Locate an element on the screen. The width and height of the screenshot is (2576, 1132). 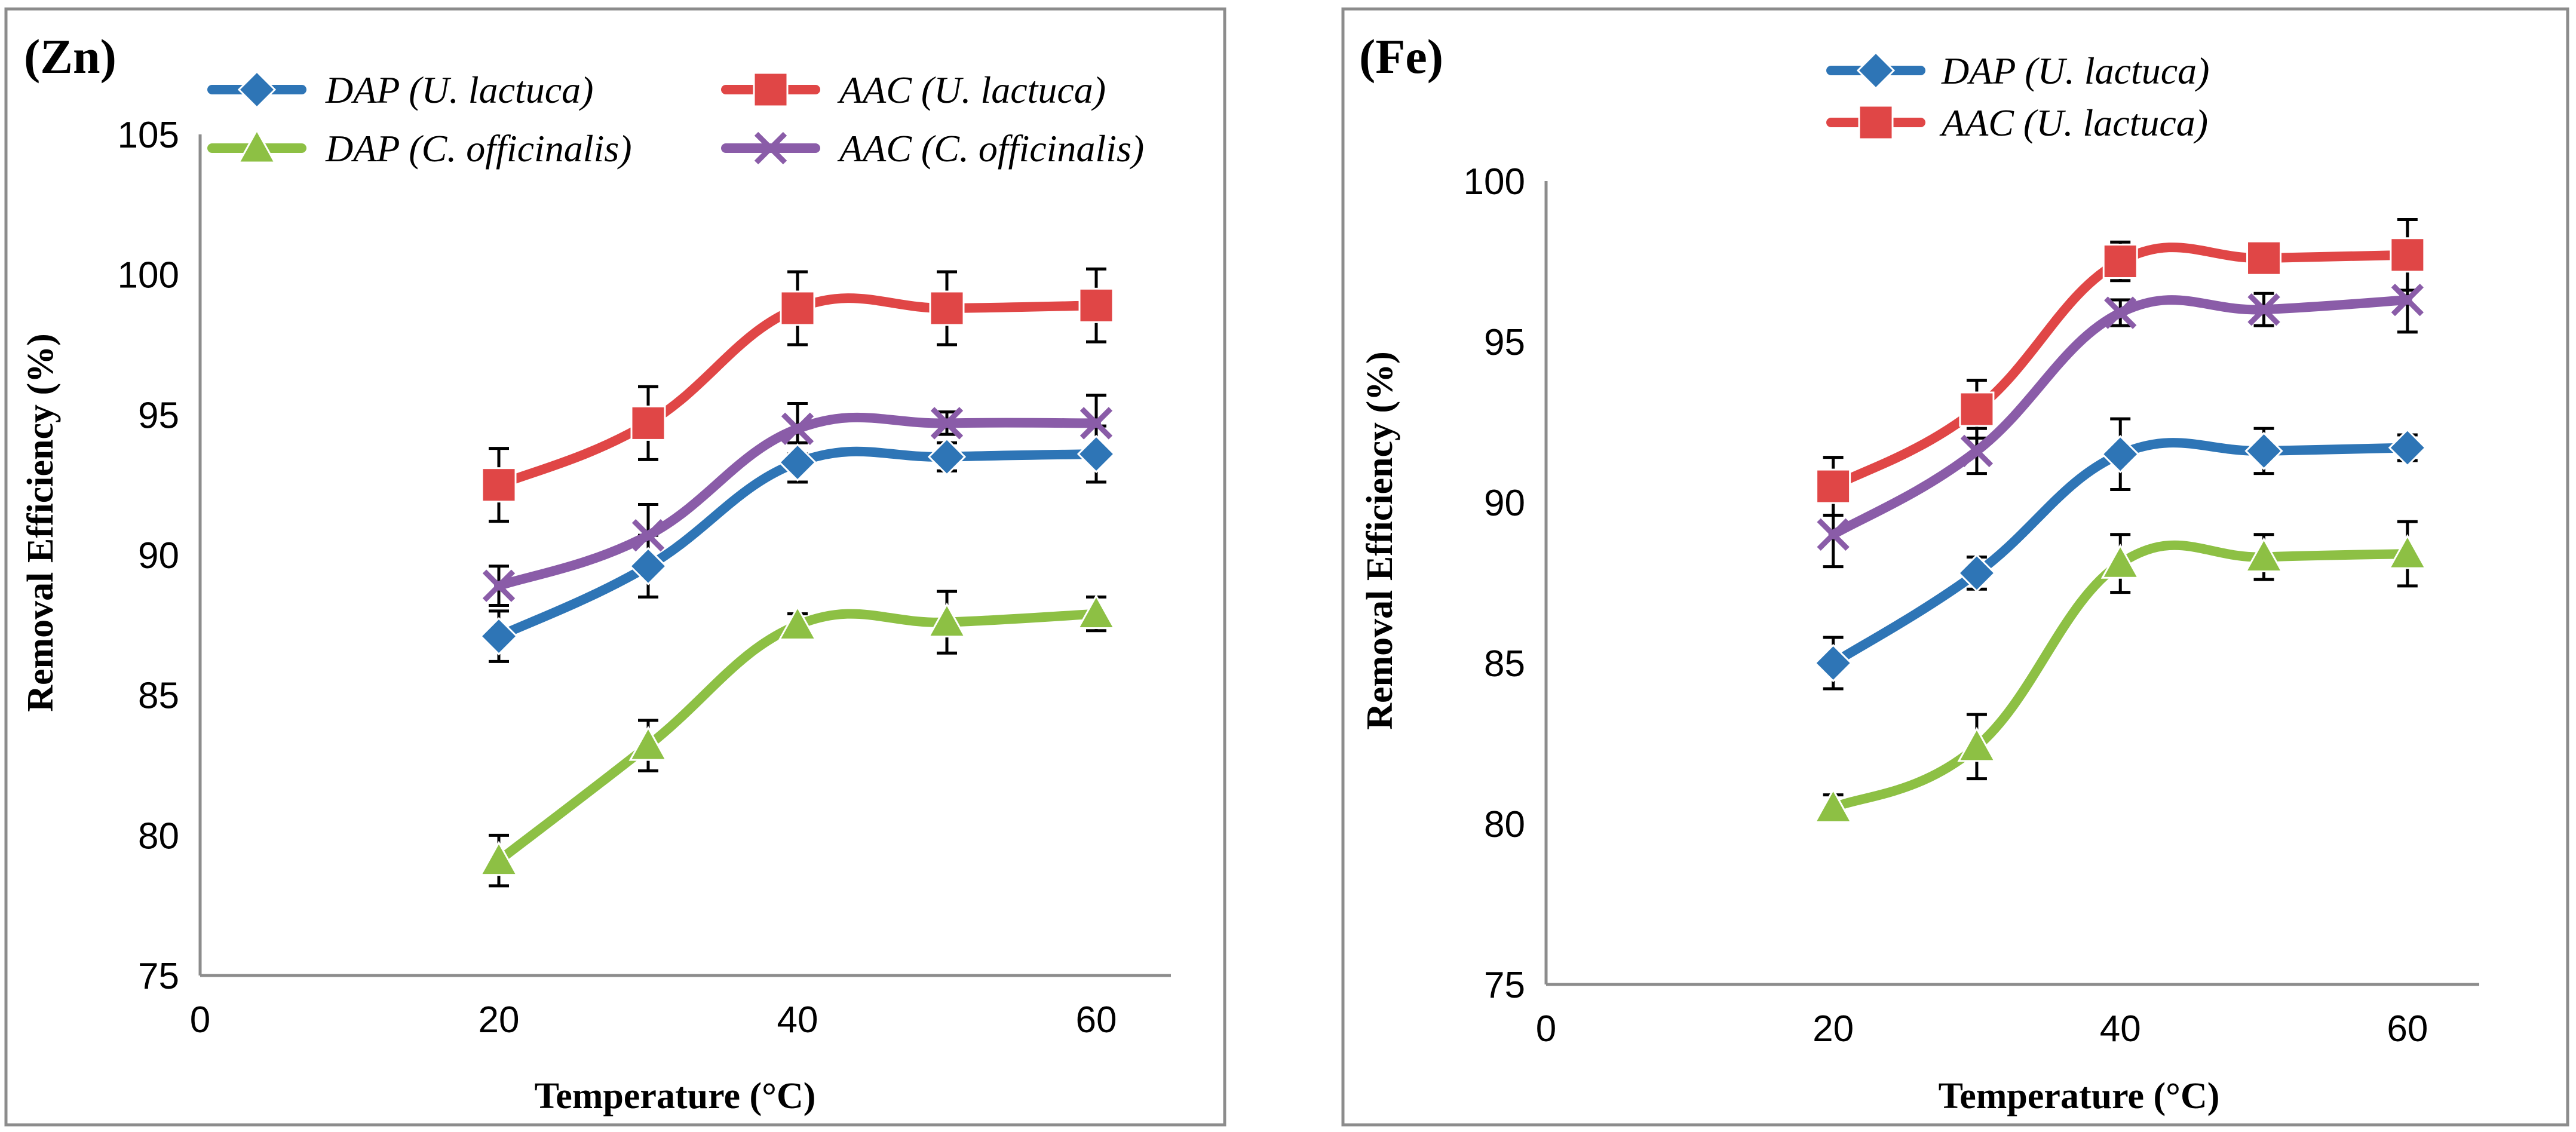
zn-panel-label: (Zn) is located at coordinates (70, 57).